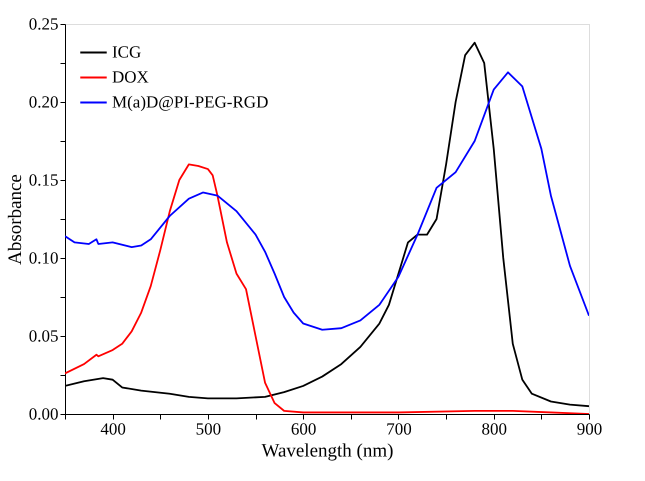 Image resolution: width=645 pixels, height=481 pixels. Describe the element at coordinates (113, 429) in the screenshot. I see `x-tick-label: 400` at that location.